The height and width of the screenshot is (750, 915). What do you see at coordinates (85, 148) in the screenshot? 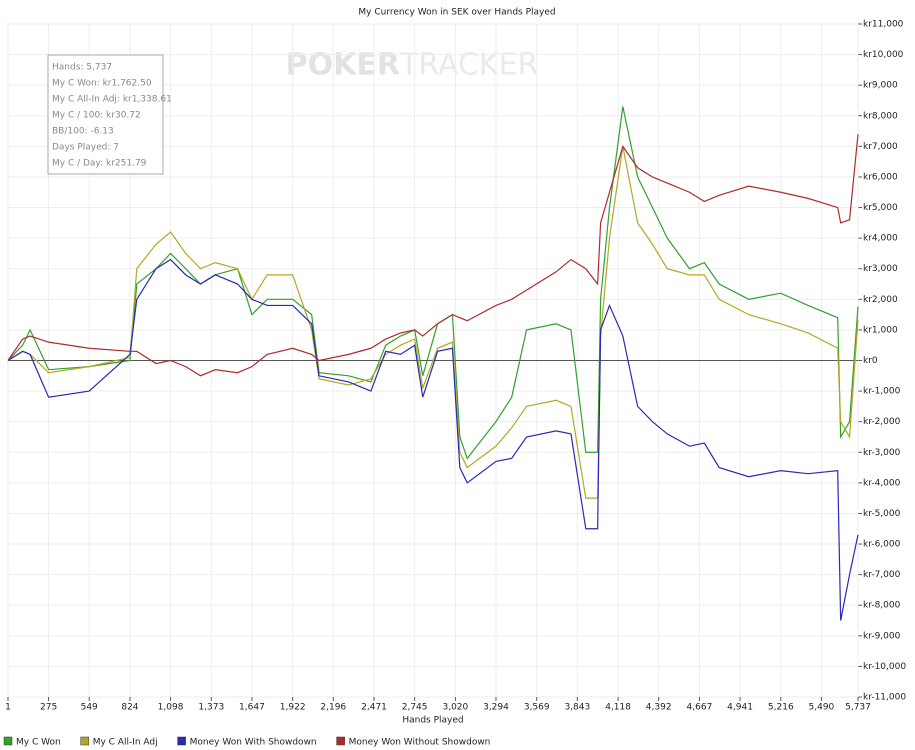
I see `stats-line: Days Played: 7` at bounding box center [85, 148].